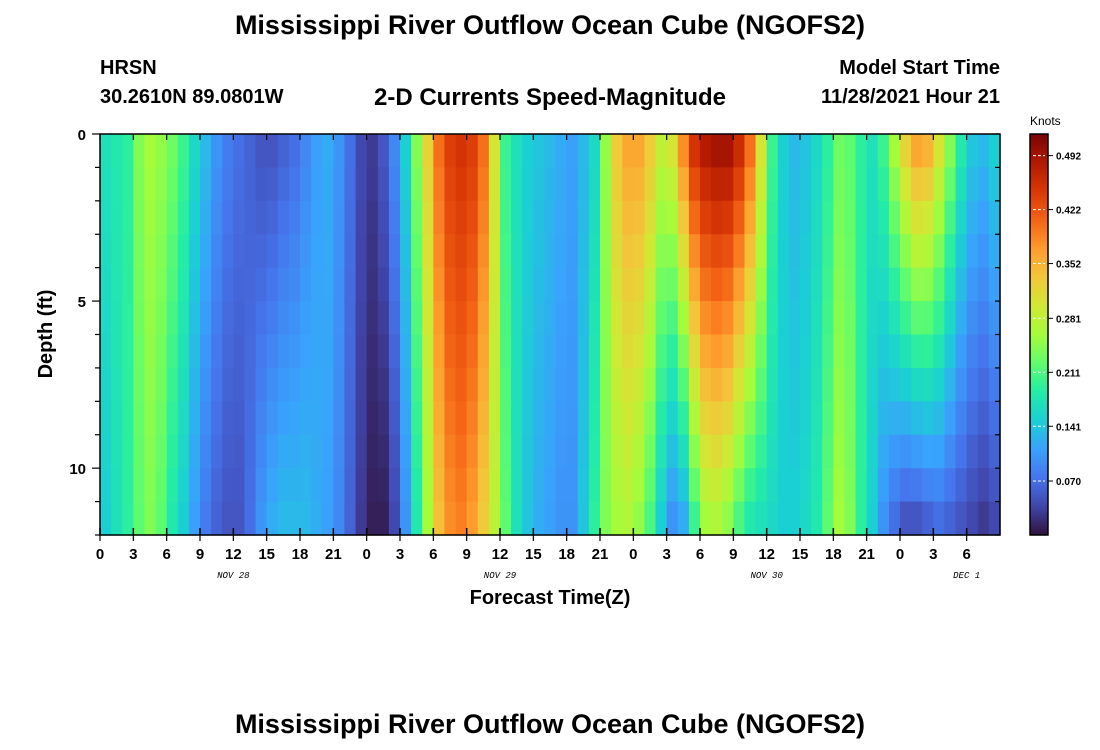  I want to click on date-label: NOV 30, so click(766, 576).